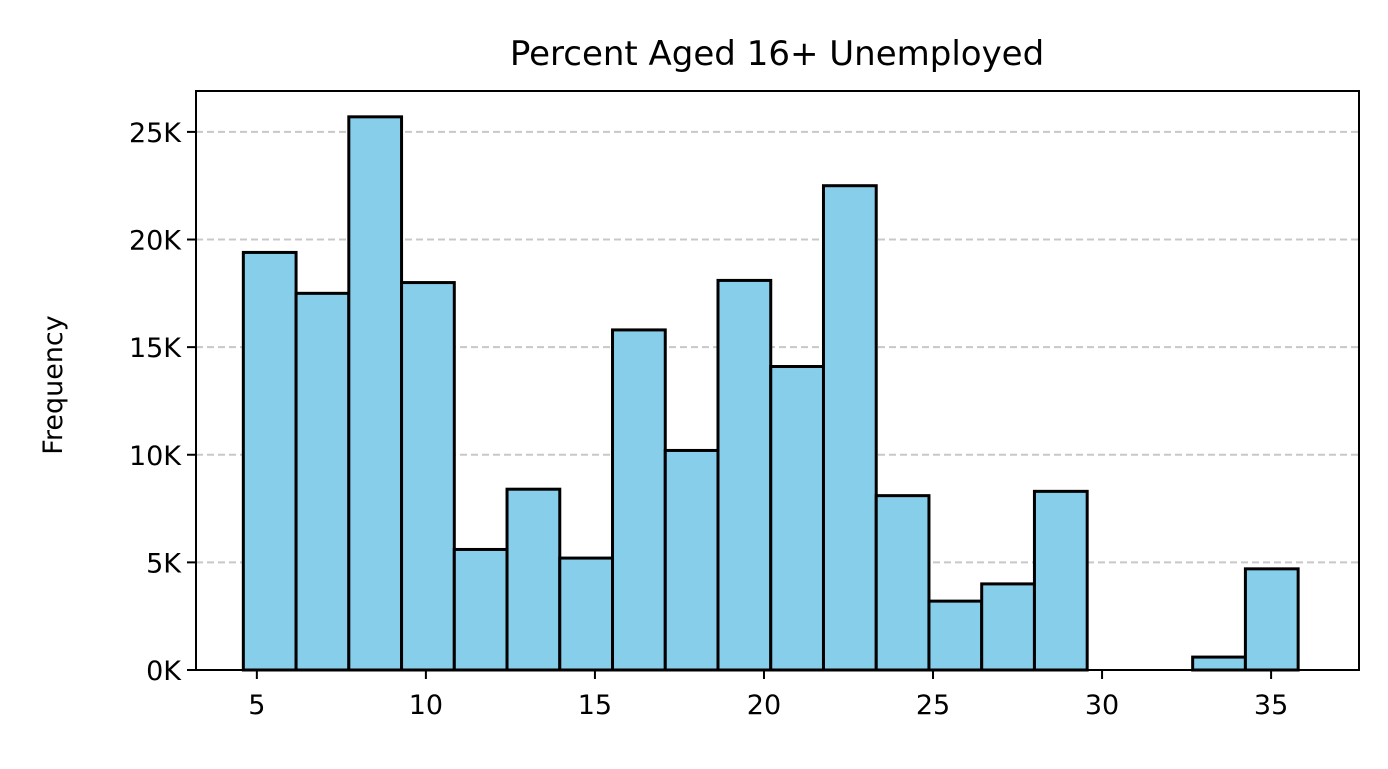  What do you see at coordinates (53, 385) in the screenshot?
I see `y-axis-label: Frequency` at bounding box center [53, 385].